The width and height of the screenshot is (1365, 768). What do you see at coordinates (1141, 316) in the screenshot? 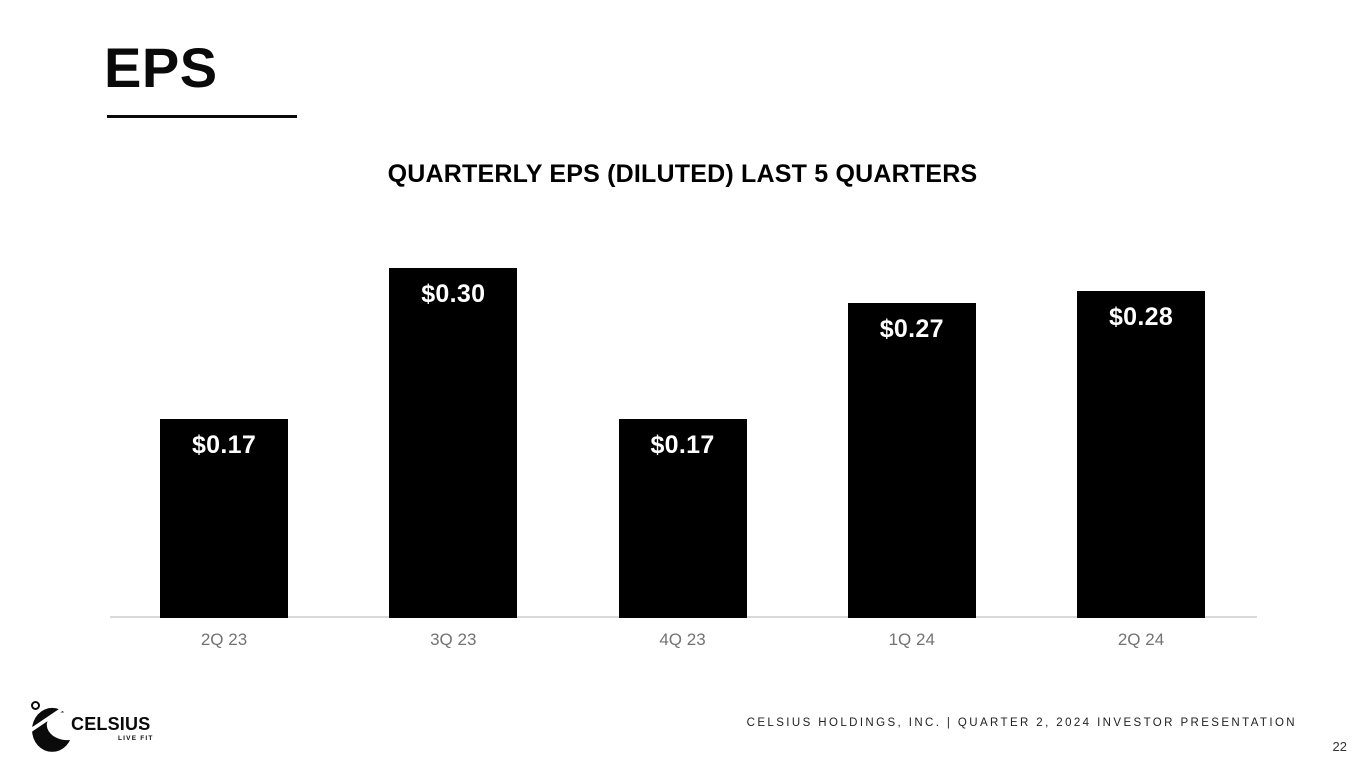
I see `bar-value-label: $0.28` at bounding box center [1141, 316].